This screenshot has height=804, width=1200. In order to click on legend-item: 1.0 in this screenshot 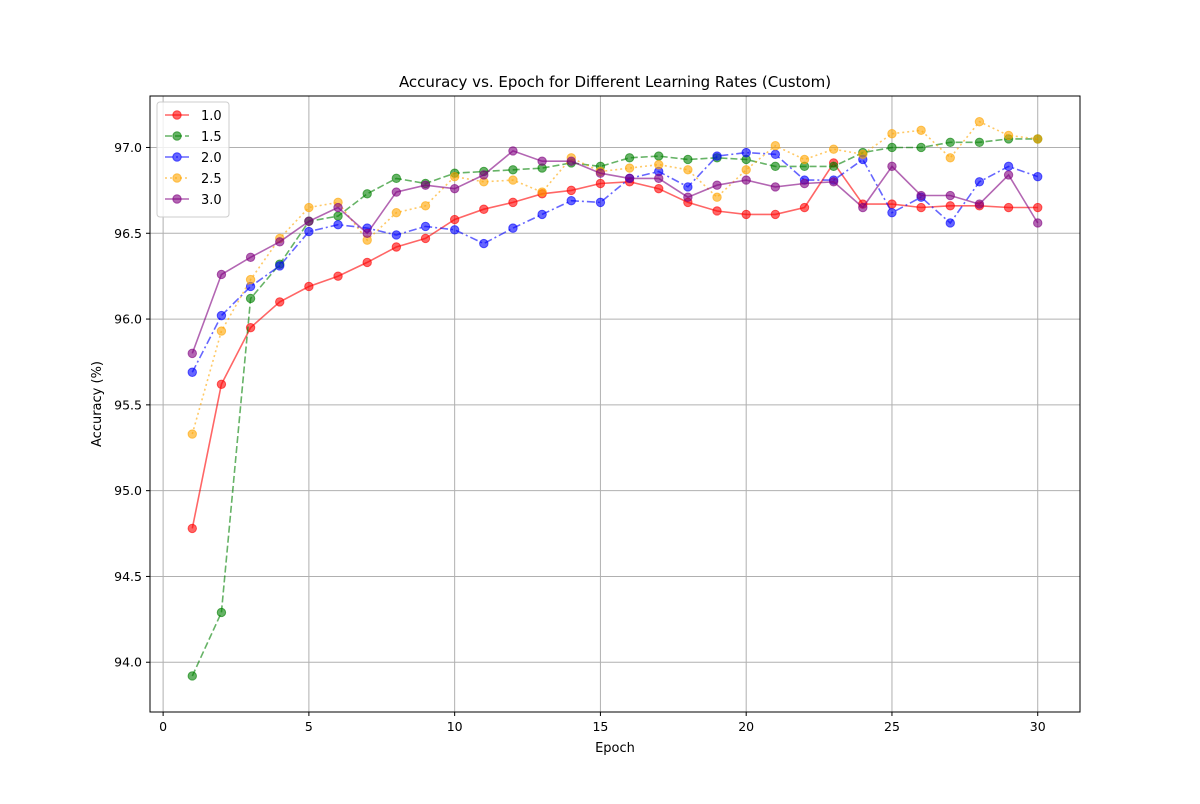, I will do `click(193, 116)`.